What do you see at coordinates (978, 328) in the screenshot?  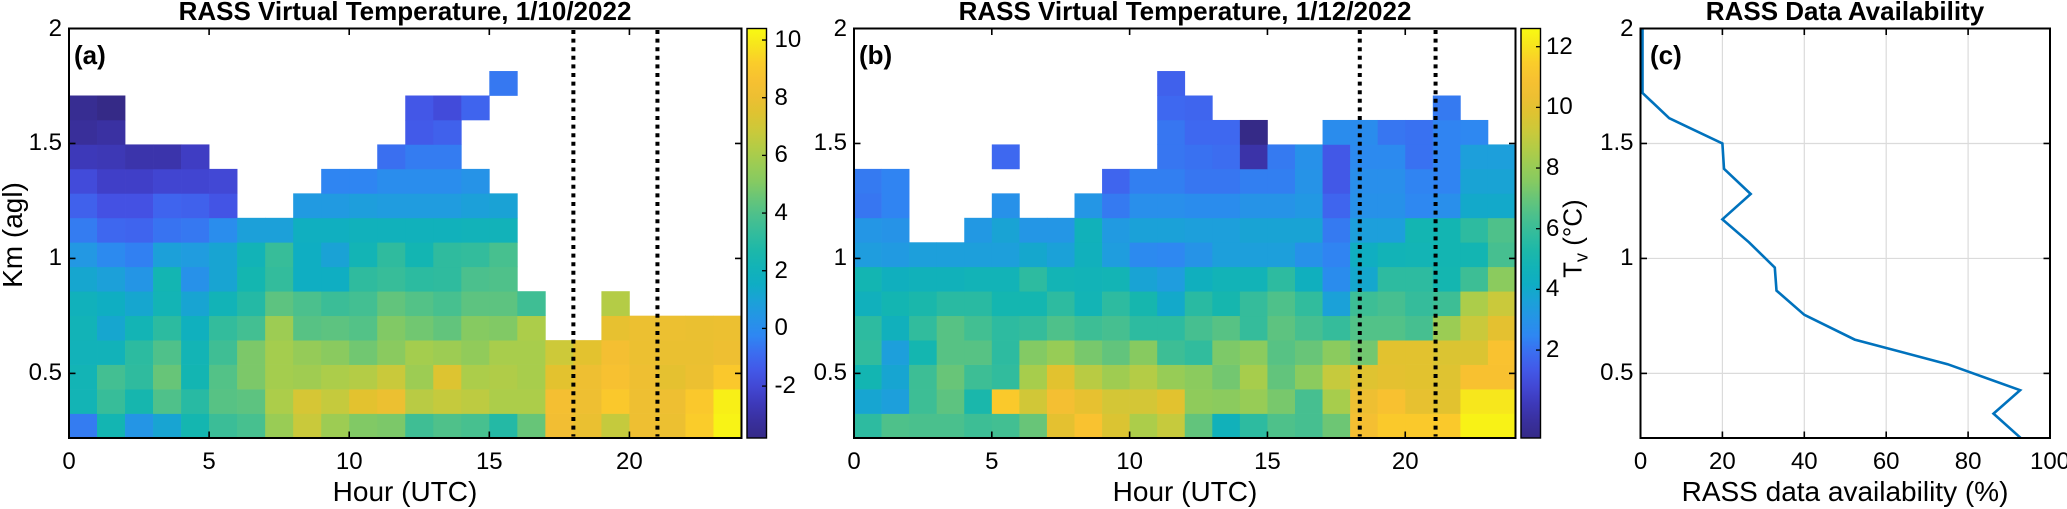 I see `panel-b-cell-h4-r4` at bounding box center [978, 328].